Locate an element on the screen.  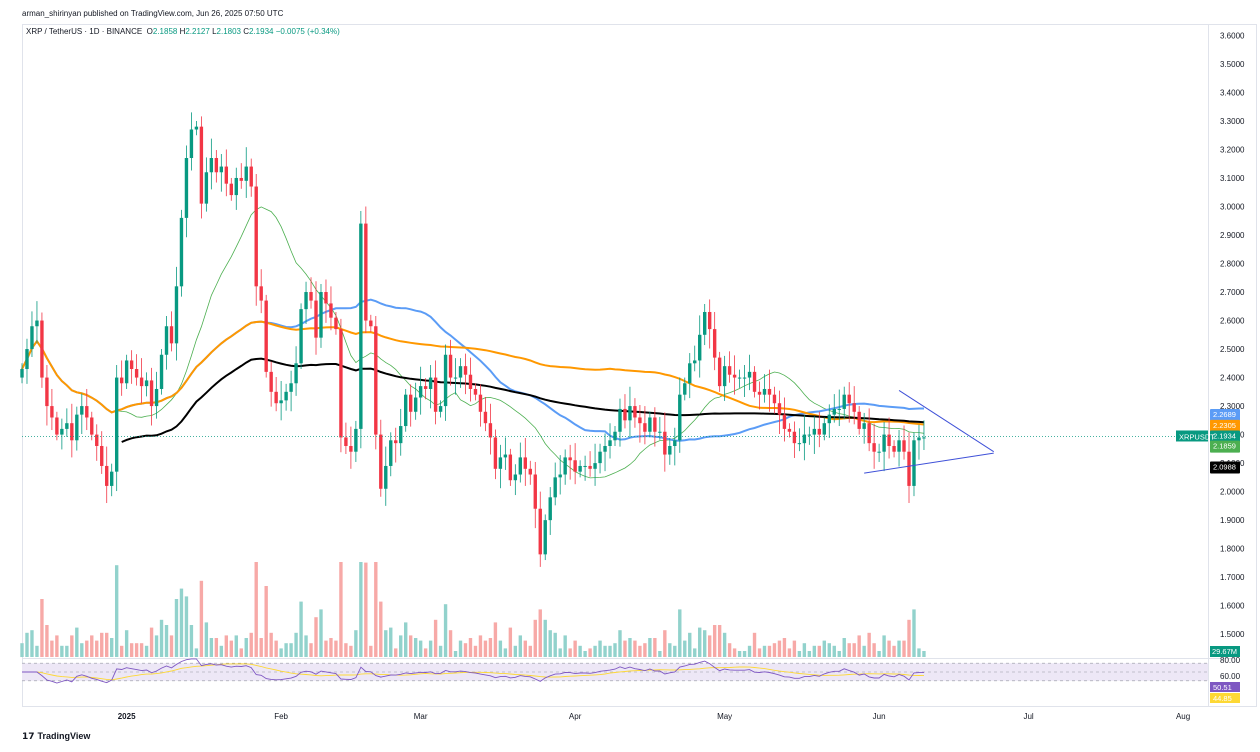
tradingview-footer: 𝟭𝟳 TradingView is located at coordinates (56, 736).